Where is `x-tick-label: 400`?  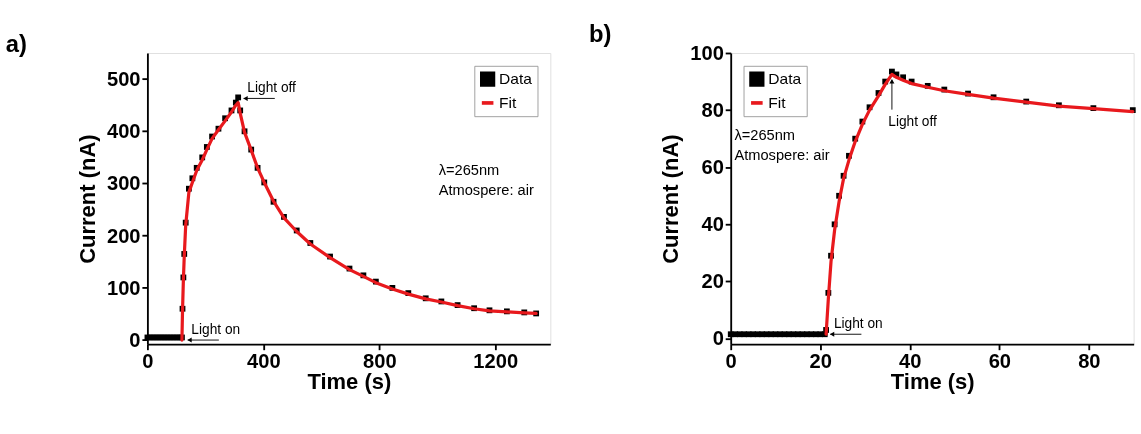 x-tick-label: 400 is located at coordinates (264, 360).